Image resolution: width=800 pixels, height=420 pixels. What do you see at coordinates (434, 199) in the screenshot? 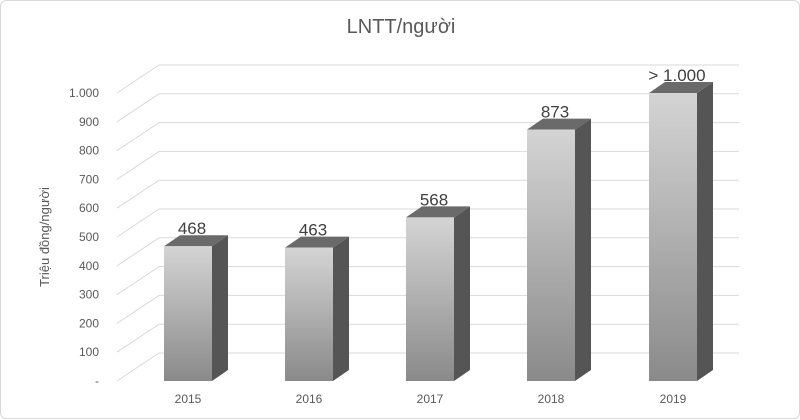
I see `data-label: 568` at bounding box center [434, 199].